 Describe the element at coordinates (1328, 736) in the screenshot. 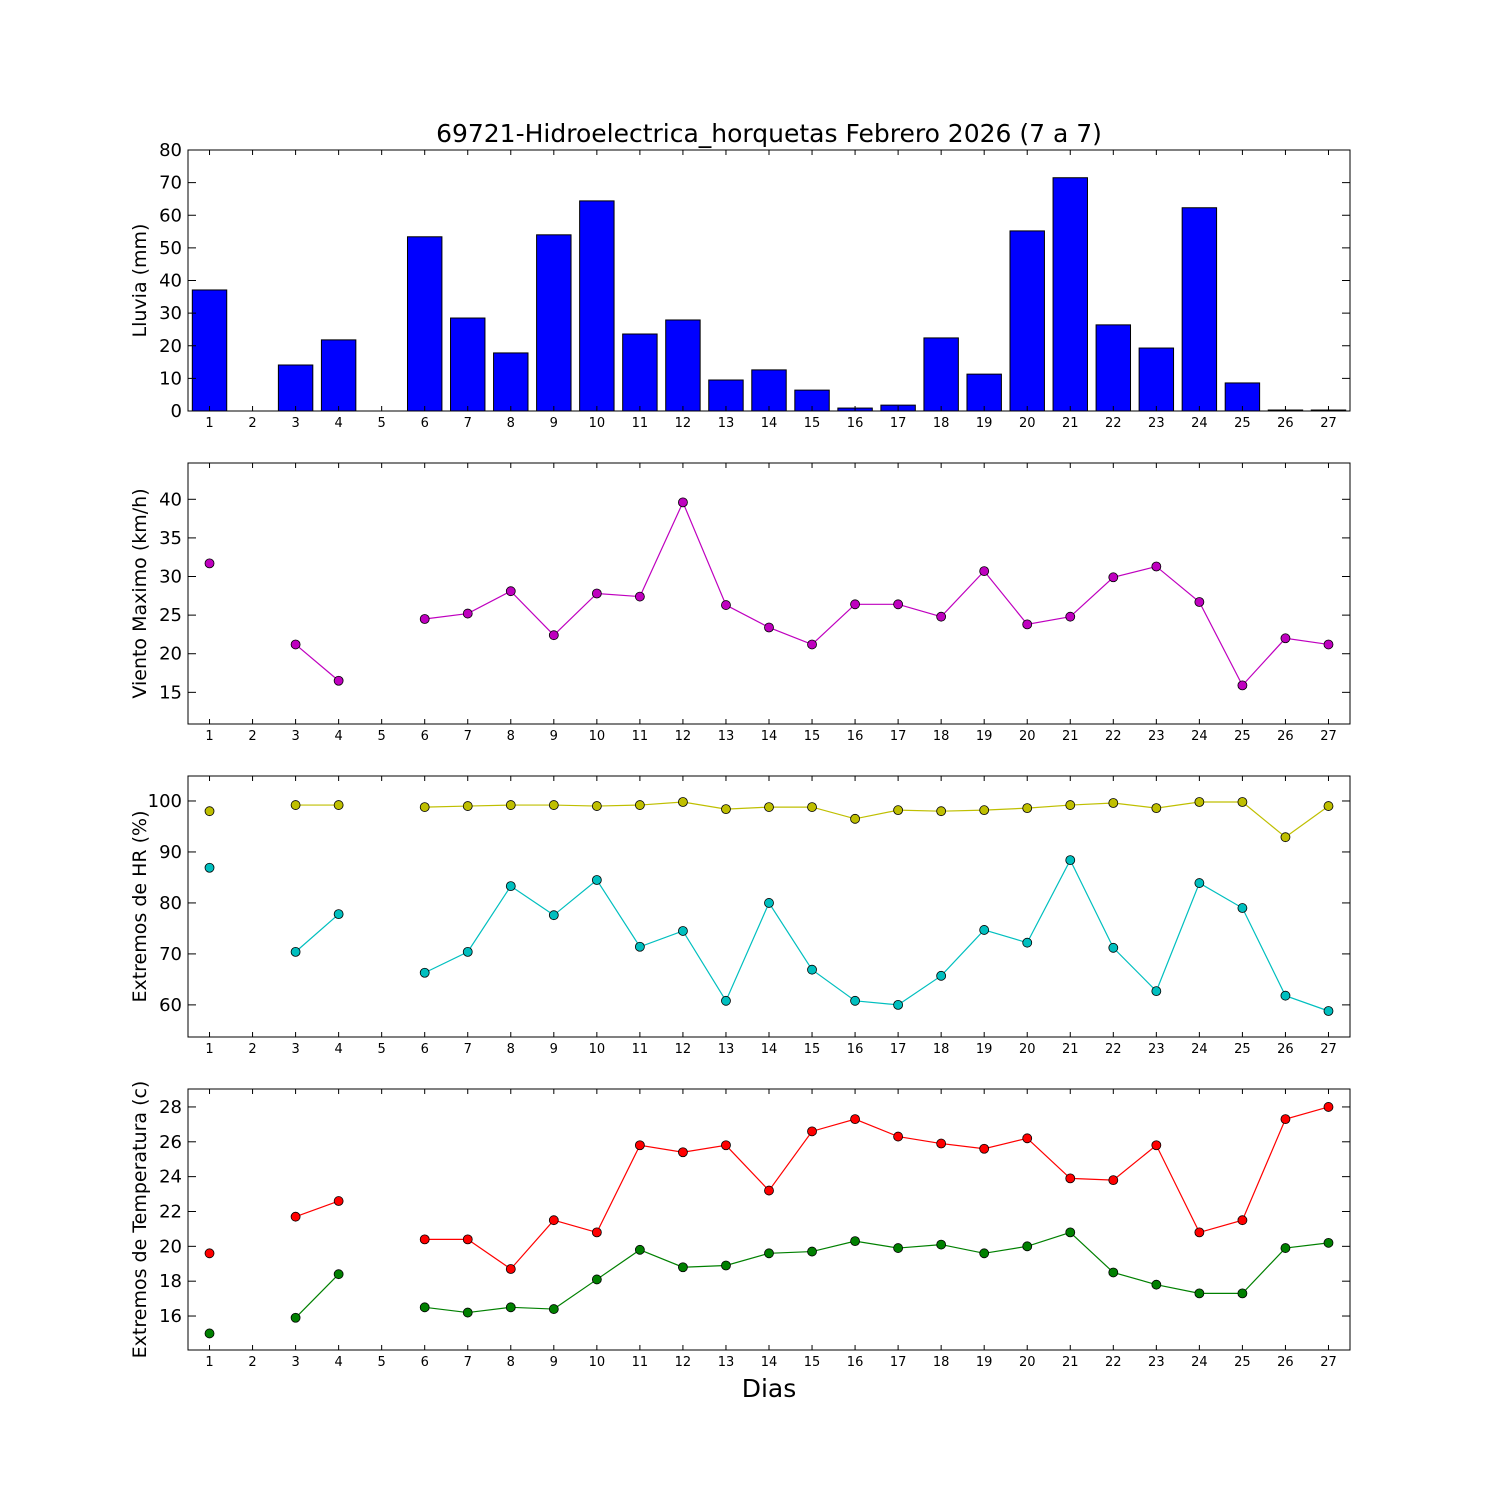

I see `x-tick-label: 27` at that location.